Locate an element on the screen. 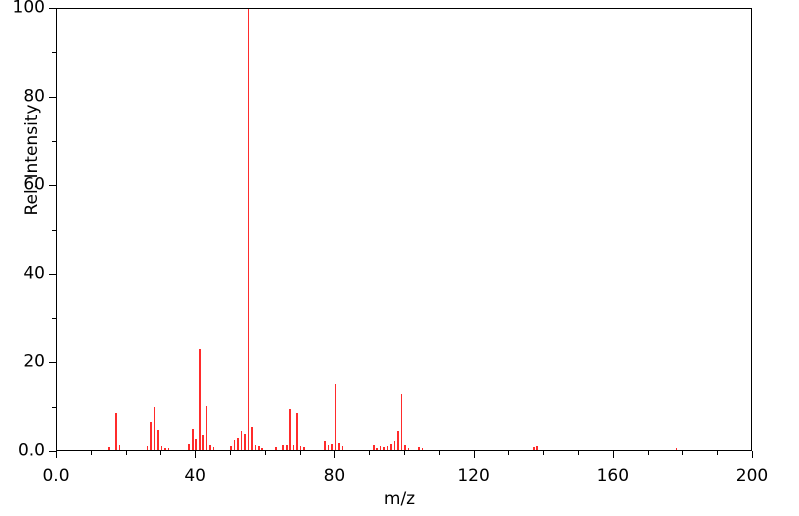 This screenshot has height=516, width=799. x-axis-tick-label: 120 is located at coordinates (473, 476).